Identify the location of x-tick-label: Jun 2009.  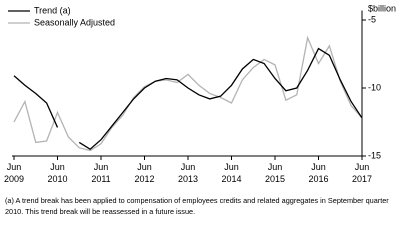
(14, 173).